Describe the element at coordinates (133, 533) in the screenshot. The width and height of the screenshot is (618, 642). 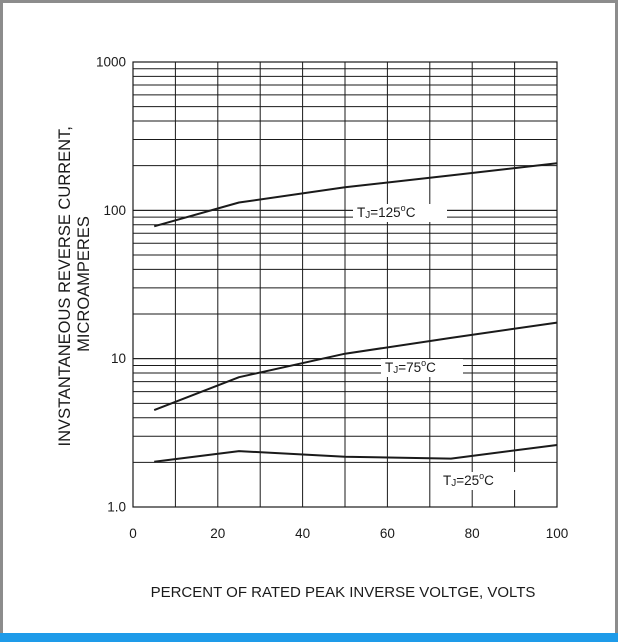
I see `x-tick-label: 0` at that location.